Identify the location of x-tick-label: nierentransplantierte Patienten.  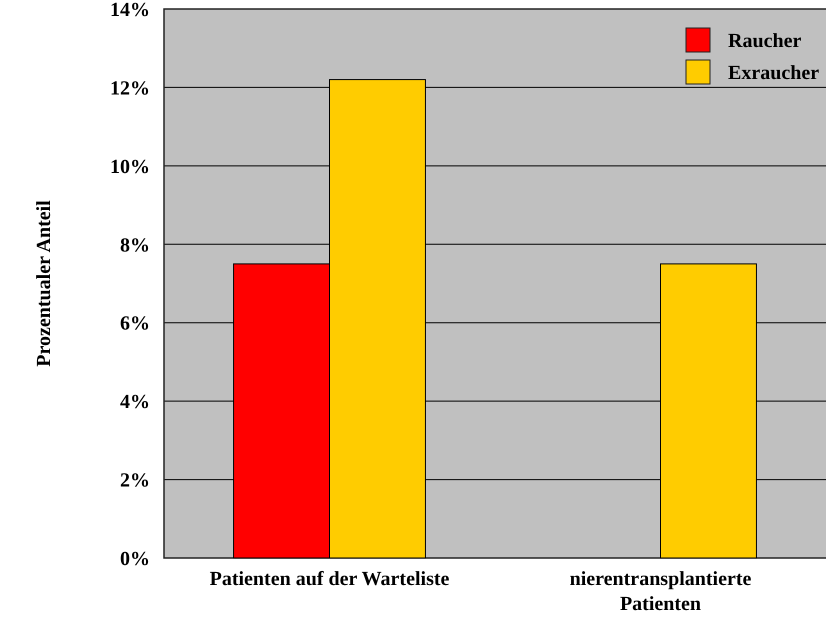
(661, 591).